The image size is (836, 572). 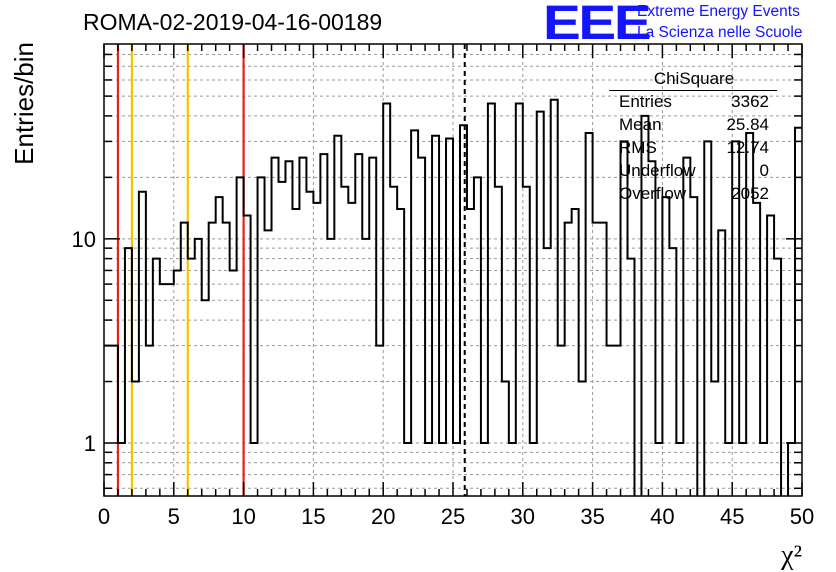 What do you see at coordinates (694, 126) in the screenshot?
I see `stats-row-mean: Mean 25.84` at bounding box center [694, 126].